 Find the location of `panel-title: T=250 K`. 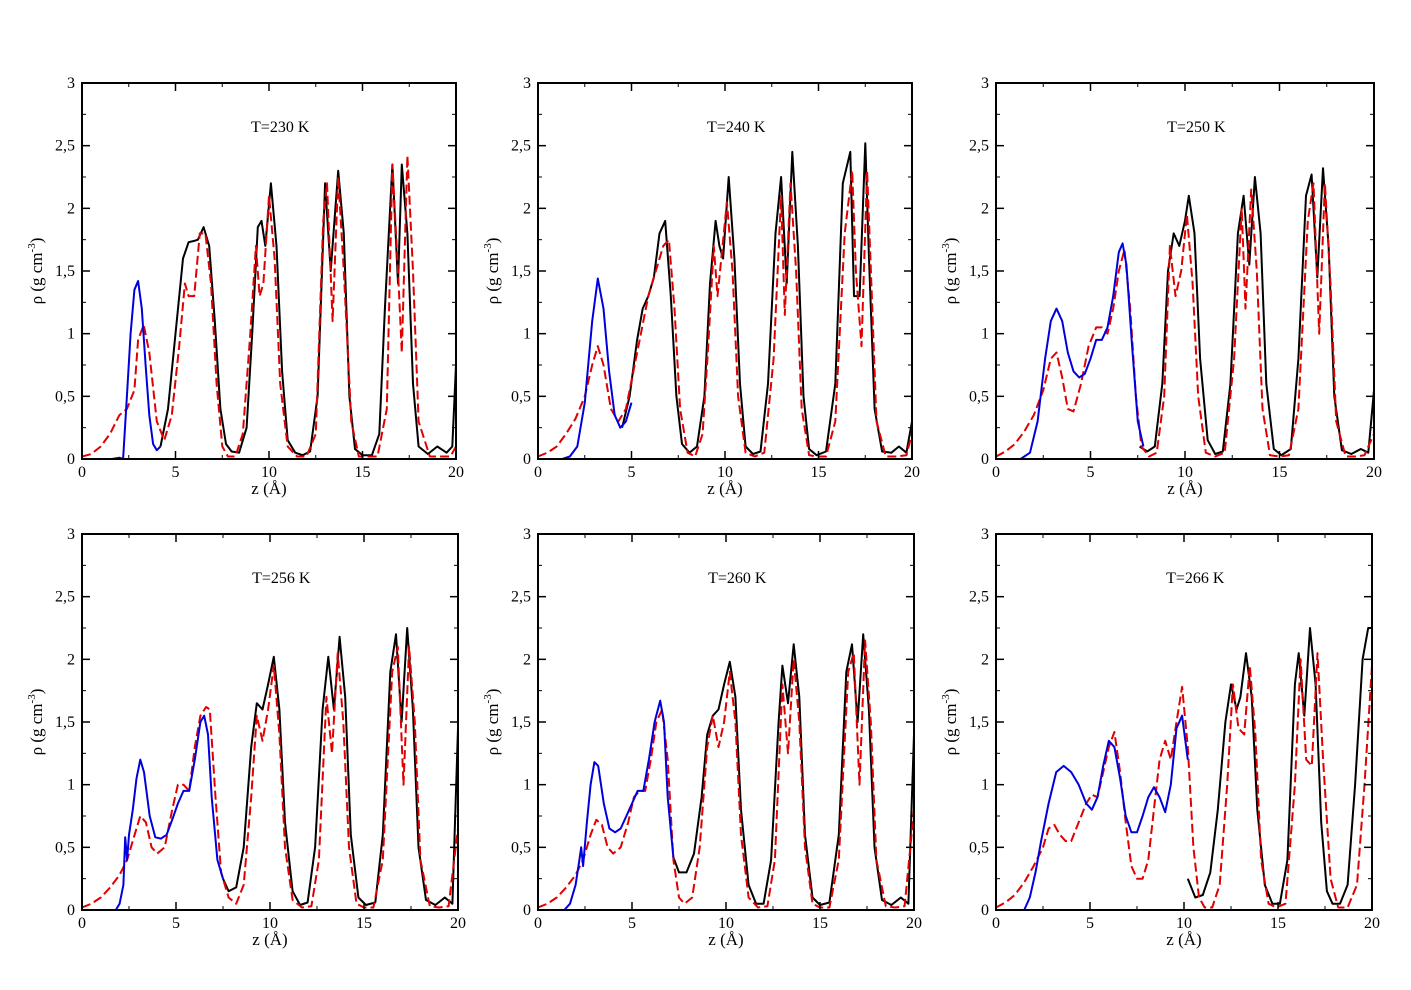

panel-title: T=250 K is located at coordinates (1196, 127).